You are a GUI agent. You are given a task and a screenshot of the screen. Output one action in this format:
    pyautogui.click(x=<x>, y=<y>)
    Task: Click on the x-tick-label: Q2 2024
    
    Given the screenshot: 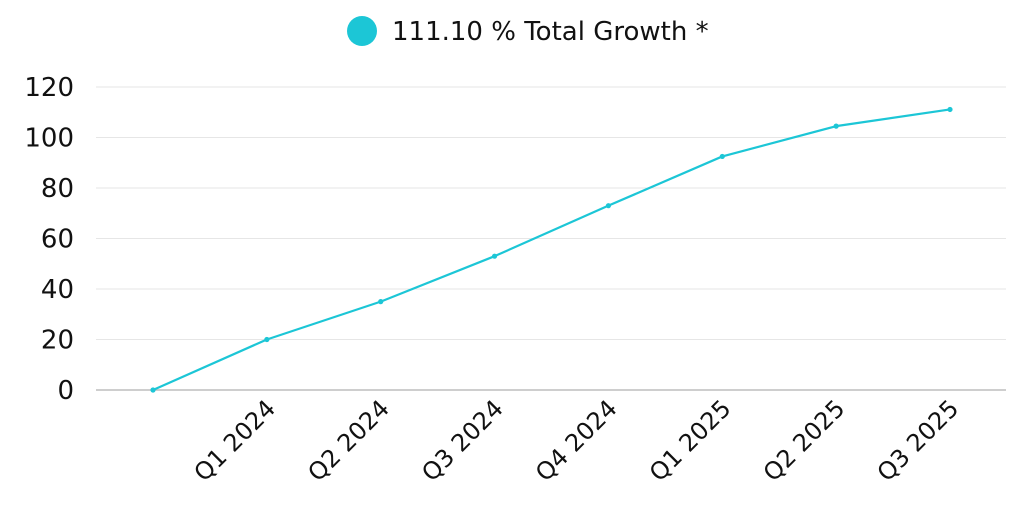 What is the action you would take?
    pyautogui.click(x=348, y=440)
    